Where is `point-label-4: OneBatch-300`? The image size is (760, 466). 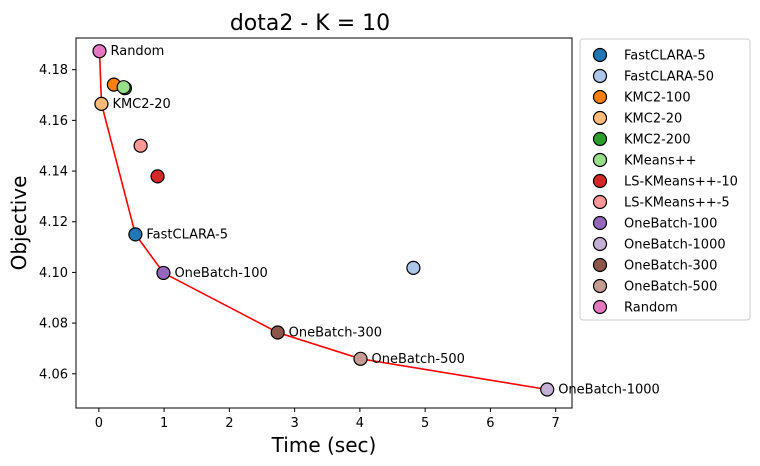 point-label-4: OneBatch-300 is located at coordinates (335, 332).